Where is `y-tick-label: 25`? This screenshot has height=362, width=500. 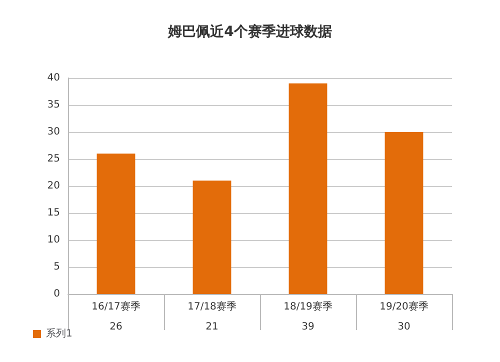
y-tick-label: 25 is located at coordinates (53, 159).